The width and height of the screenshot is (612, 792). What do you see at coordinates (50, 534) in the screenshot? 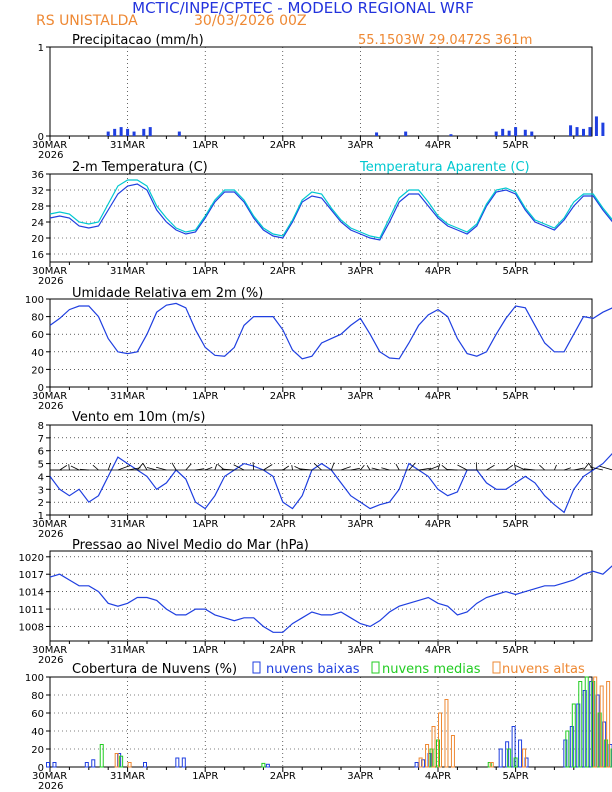
I see `wind-year-label: 2026` at bounding box center [50, 534].